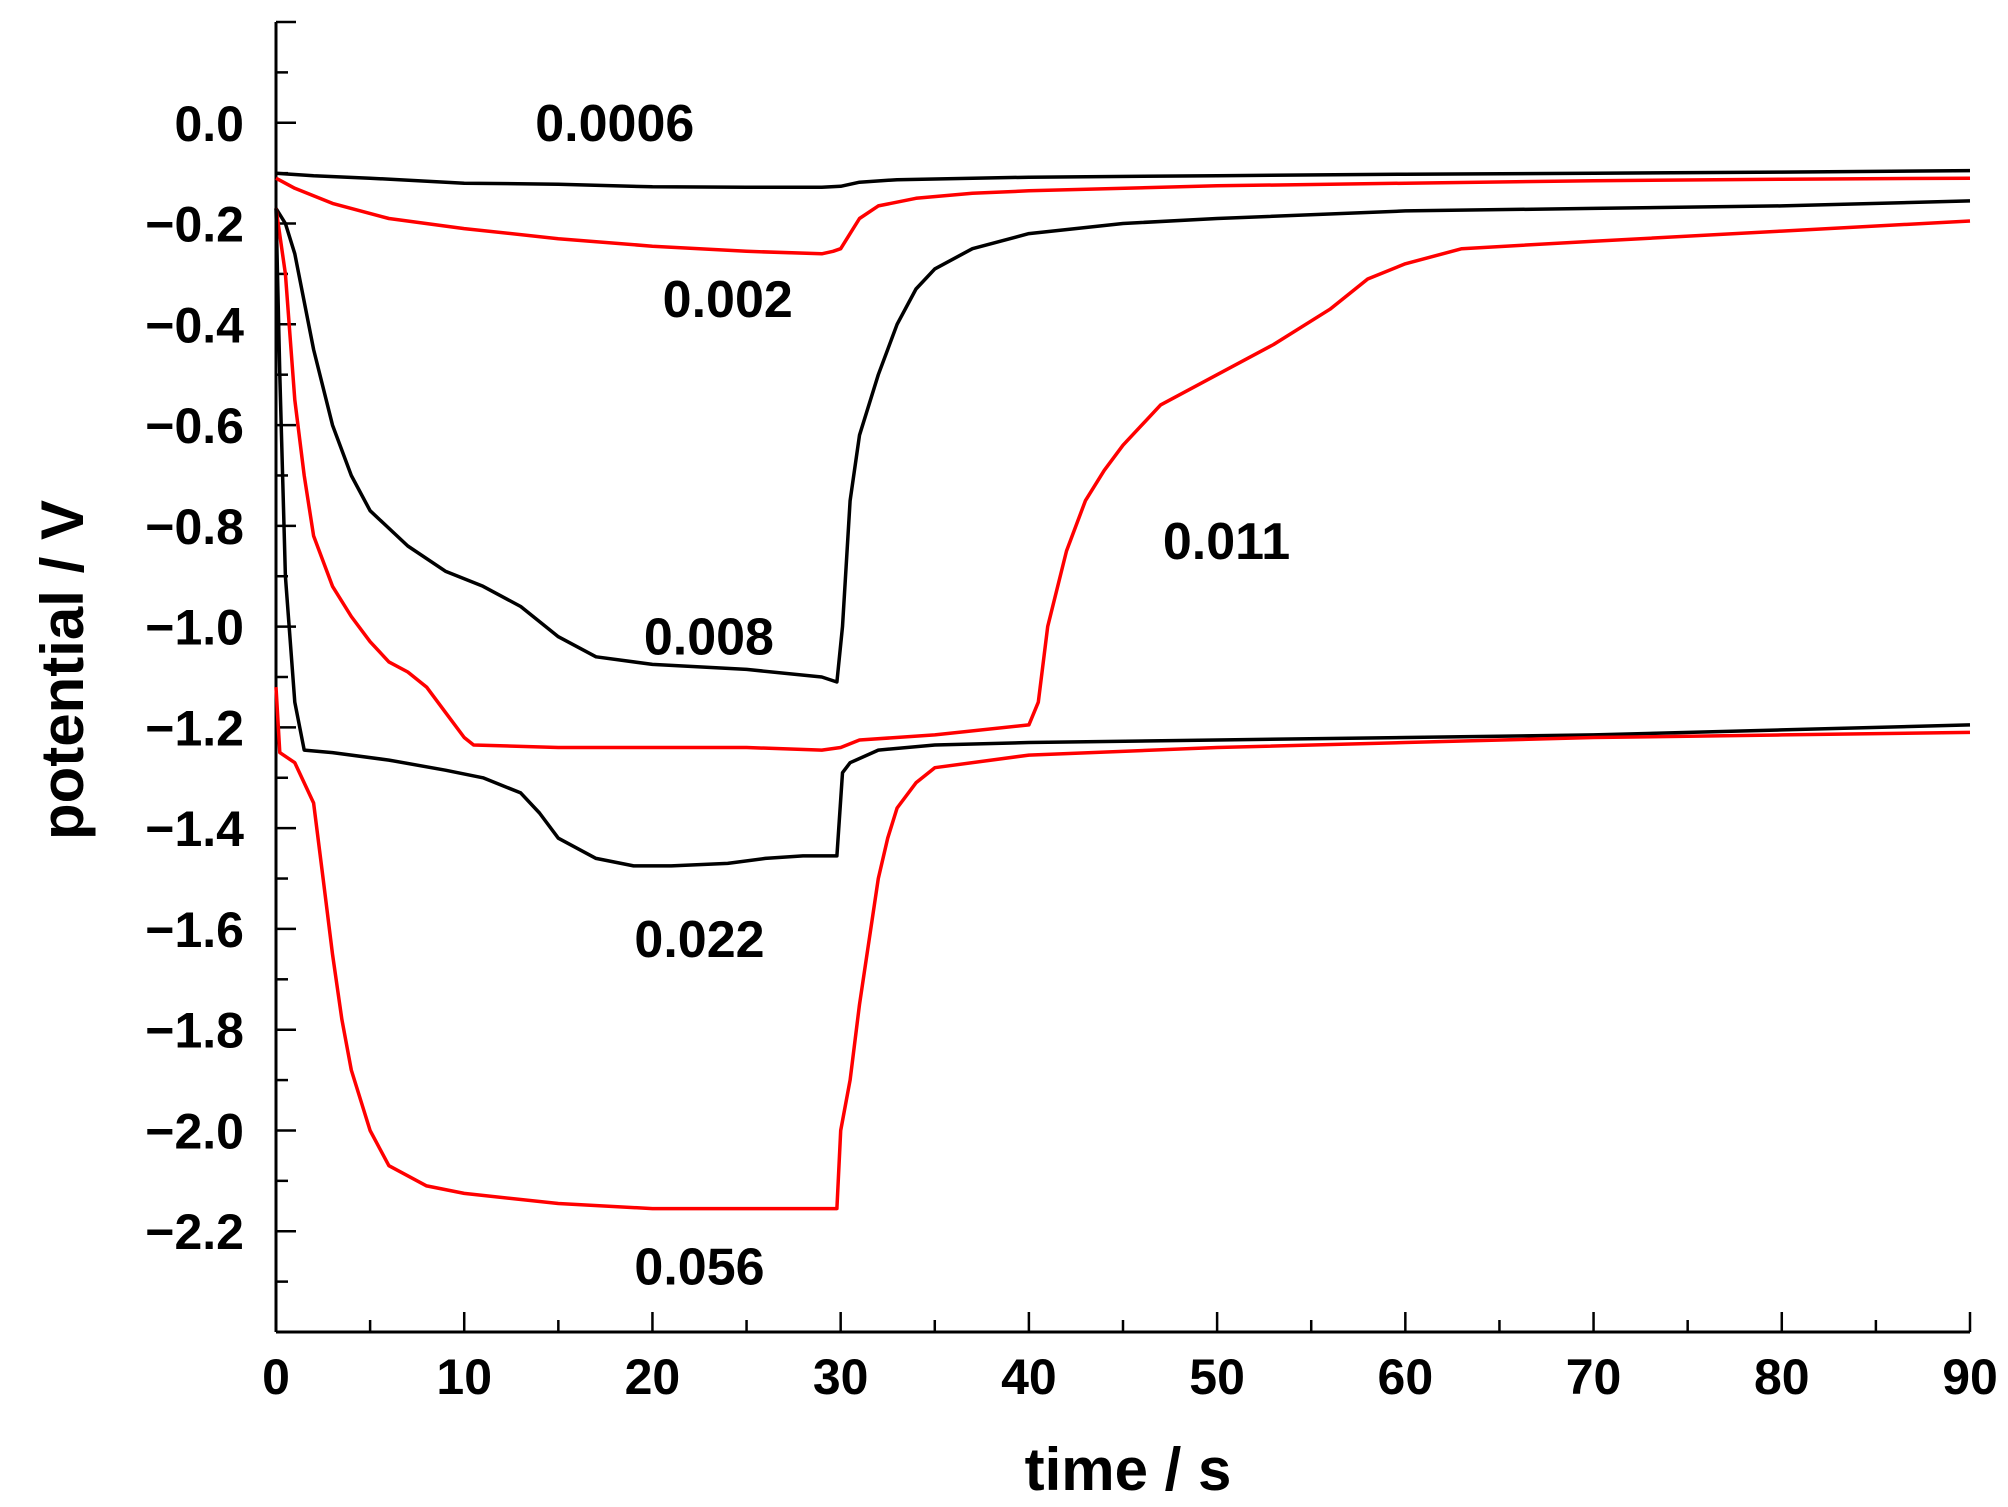  I want to click on y-tick-label: −1.0, so click(194, 628).